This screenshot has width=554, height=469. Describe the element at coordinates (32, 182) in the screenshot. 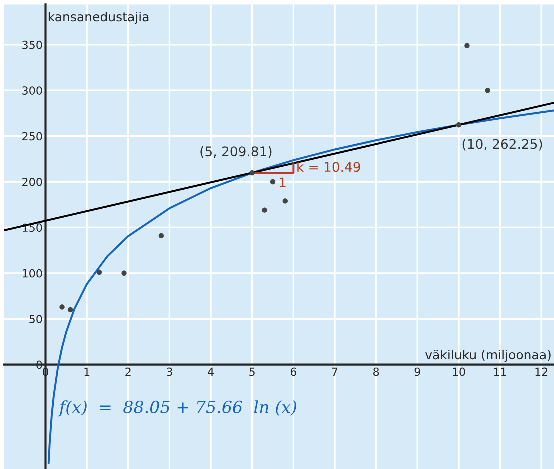

I see `y-tick-label: 200` at that location.